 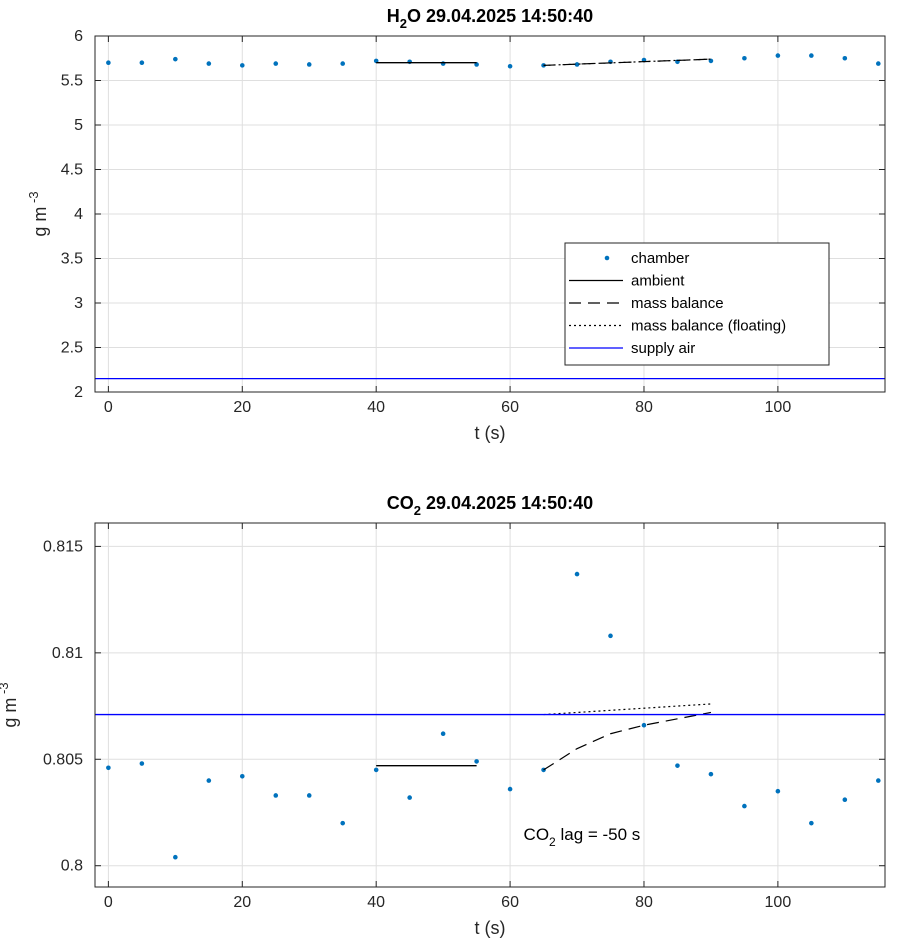 What do you see at coordinates (400, 503) in the screenshot?
I see `chart2-title-main: CO` at bounding box center [400, 503].